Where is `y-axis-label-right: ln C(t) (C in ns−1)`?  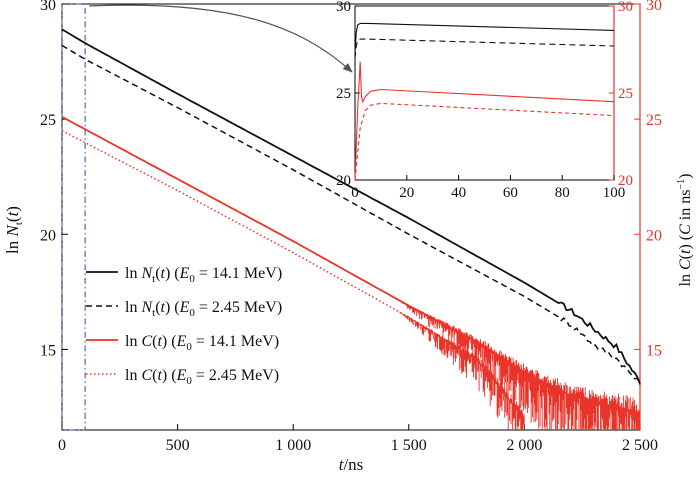
y-axis-label-right: ln C(t) (C in ns−1) is located at coordinates (685, 230).